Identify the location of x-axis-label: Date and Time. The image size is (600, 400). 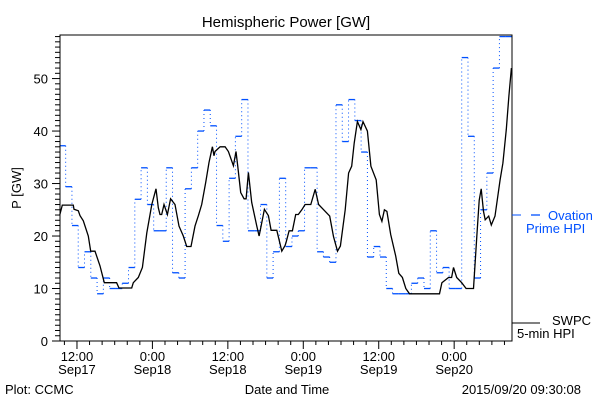
(287, 389).